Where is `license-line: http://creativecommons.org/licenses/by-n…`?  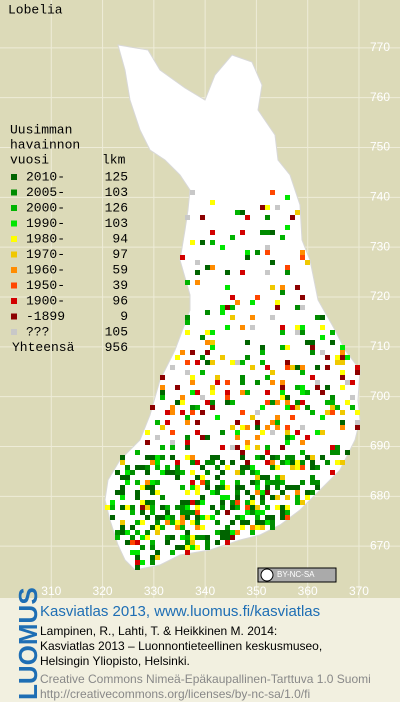 license-line: http://creativecommons.org/licenses/by-n… is located at coordinates (175, 694).